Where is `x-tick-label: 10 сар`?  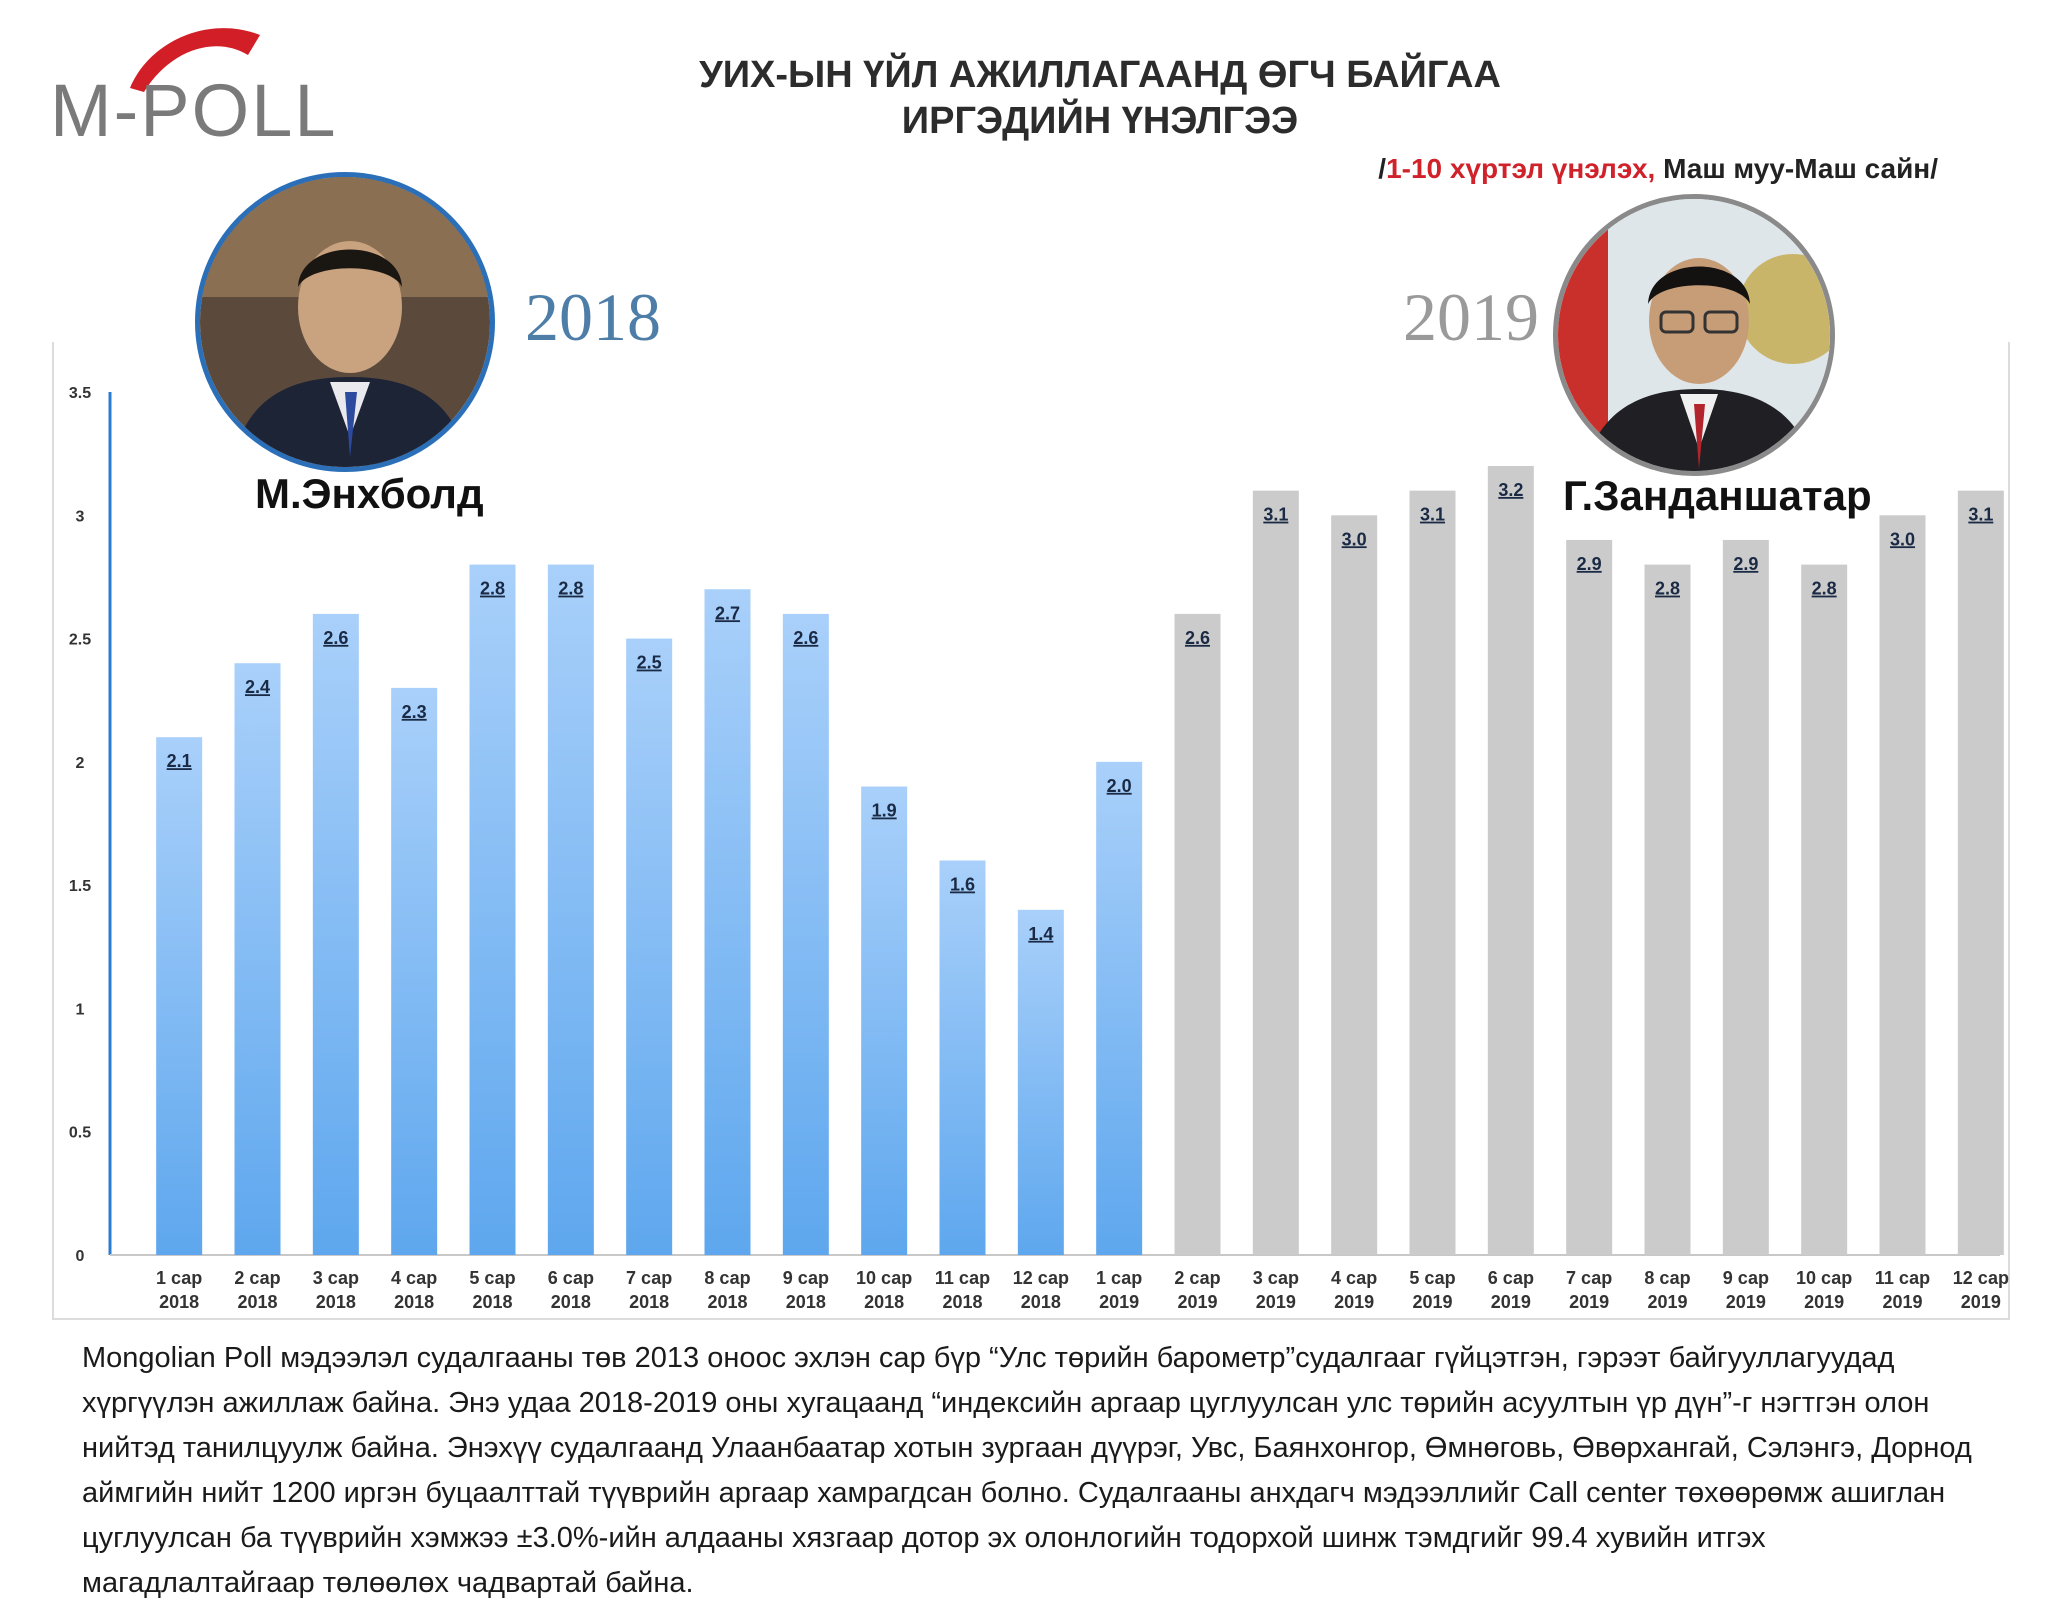 x-tick-label: 10 сар is located at coordinates (884, 1278).